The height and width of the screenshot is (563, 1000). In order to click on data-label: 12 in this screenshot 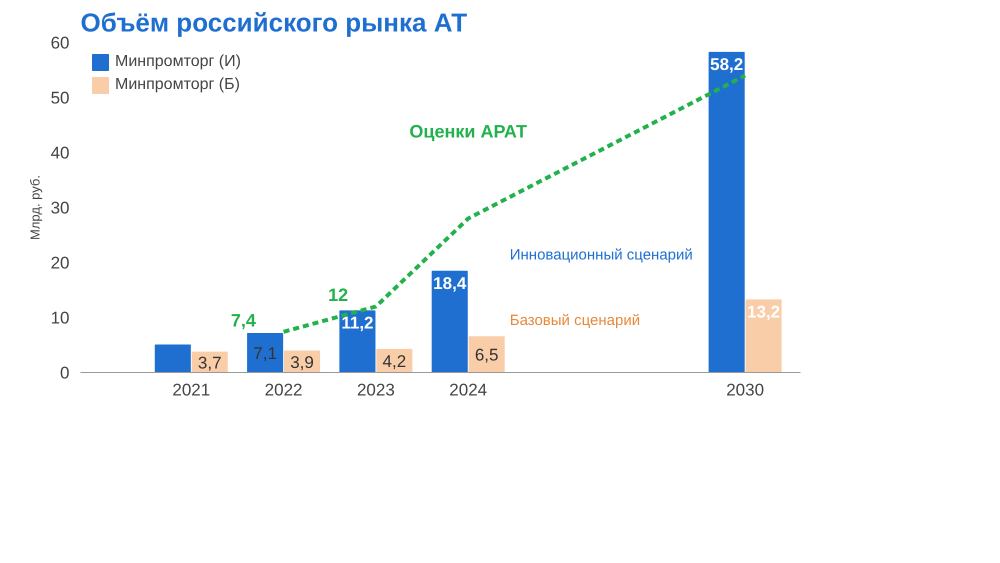, I will do `click(338, 295)`.